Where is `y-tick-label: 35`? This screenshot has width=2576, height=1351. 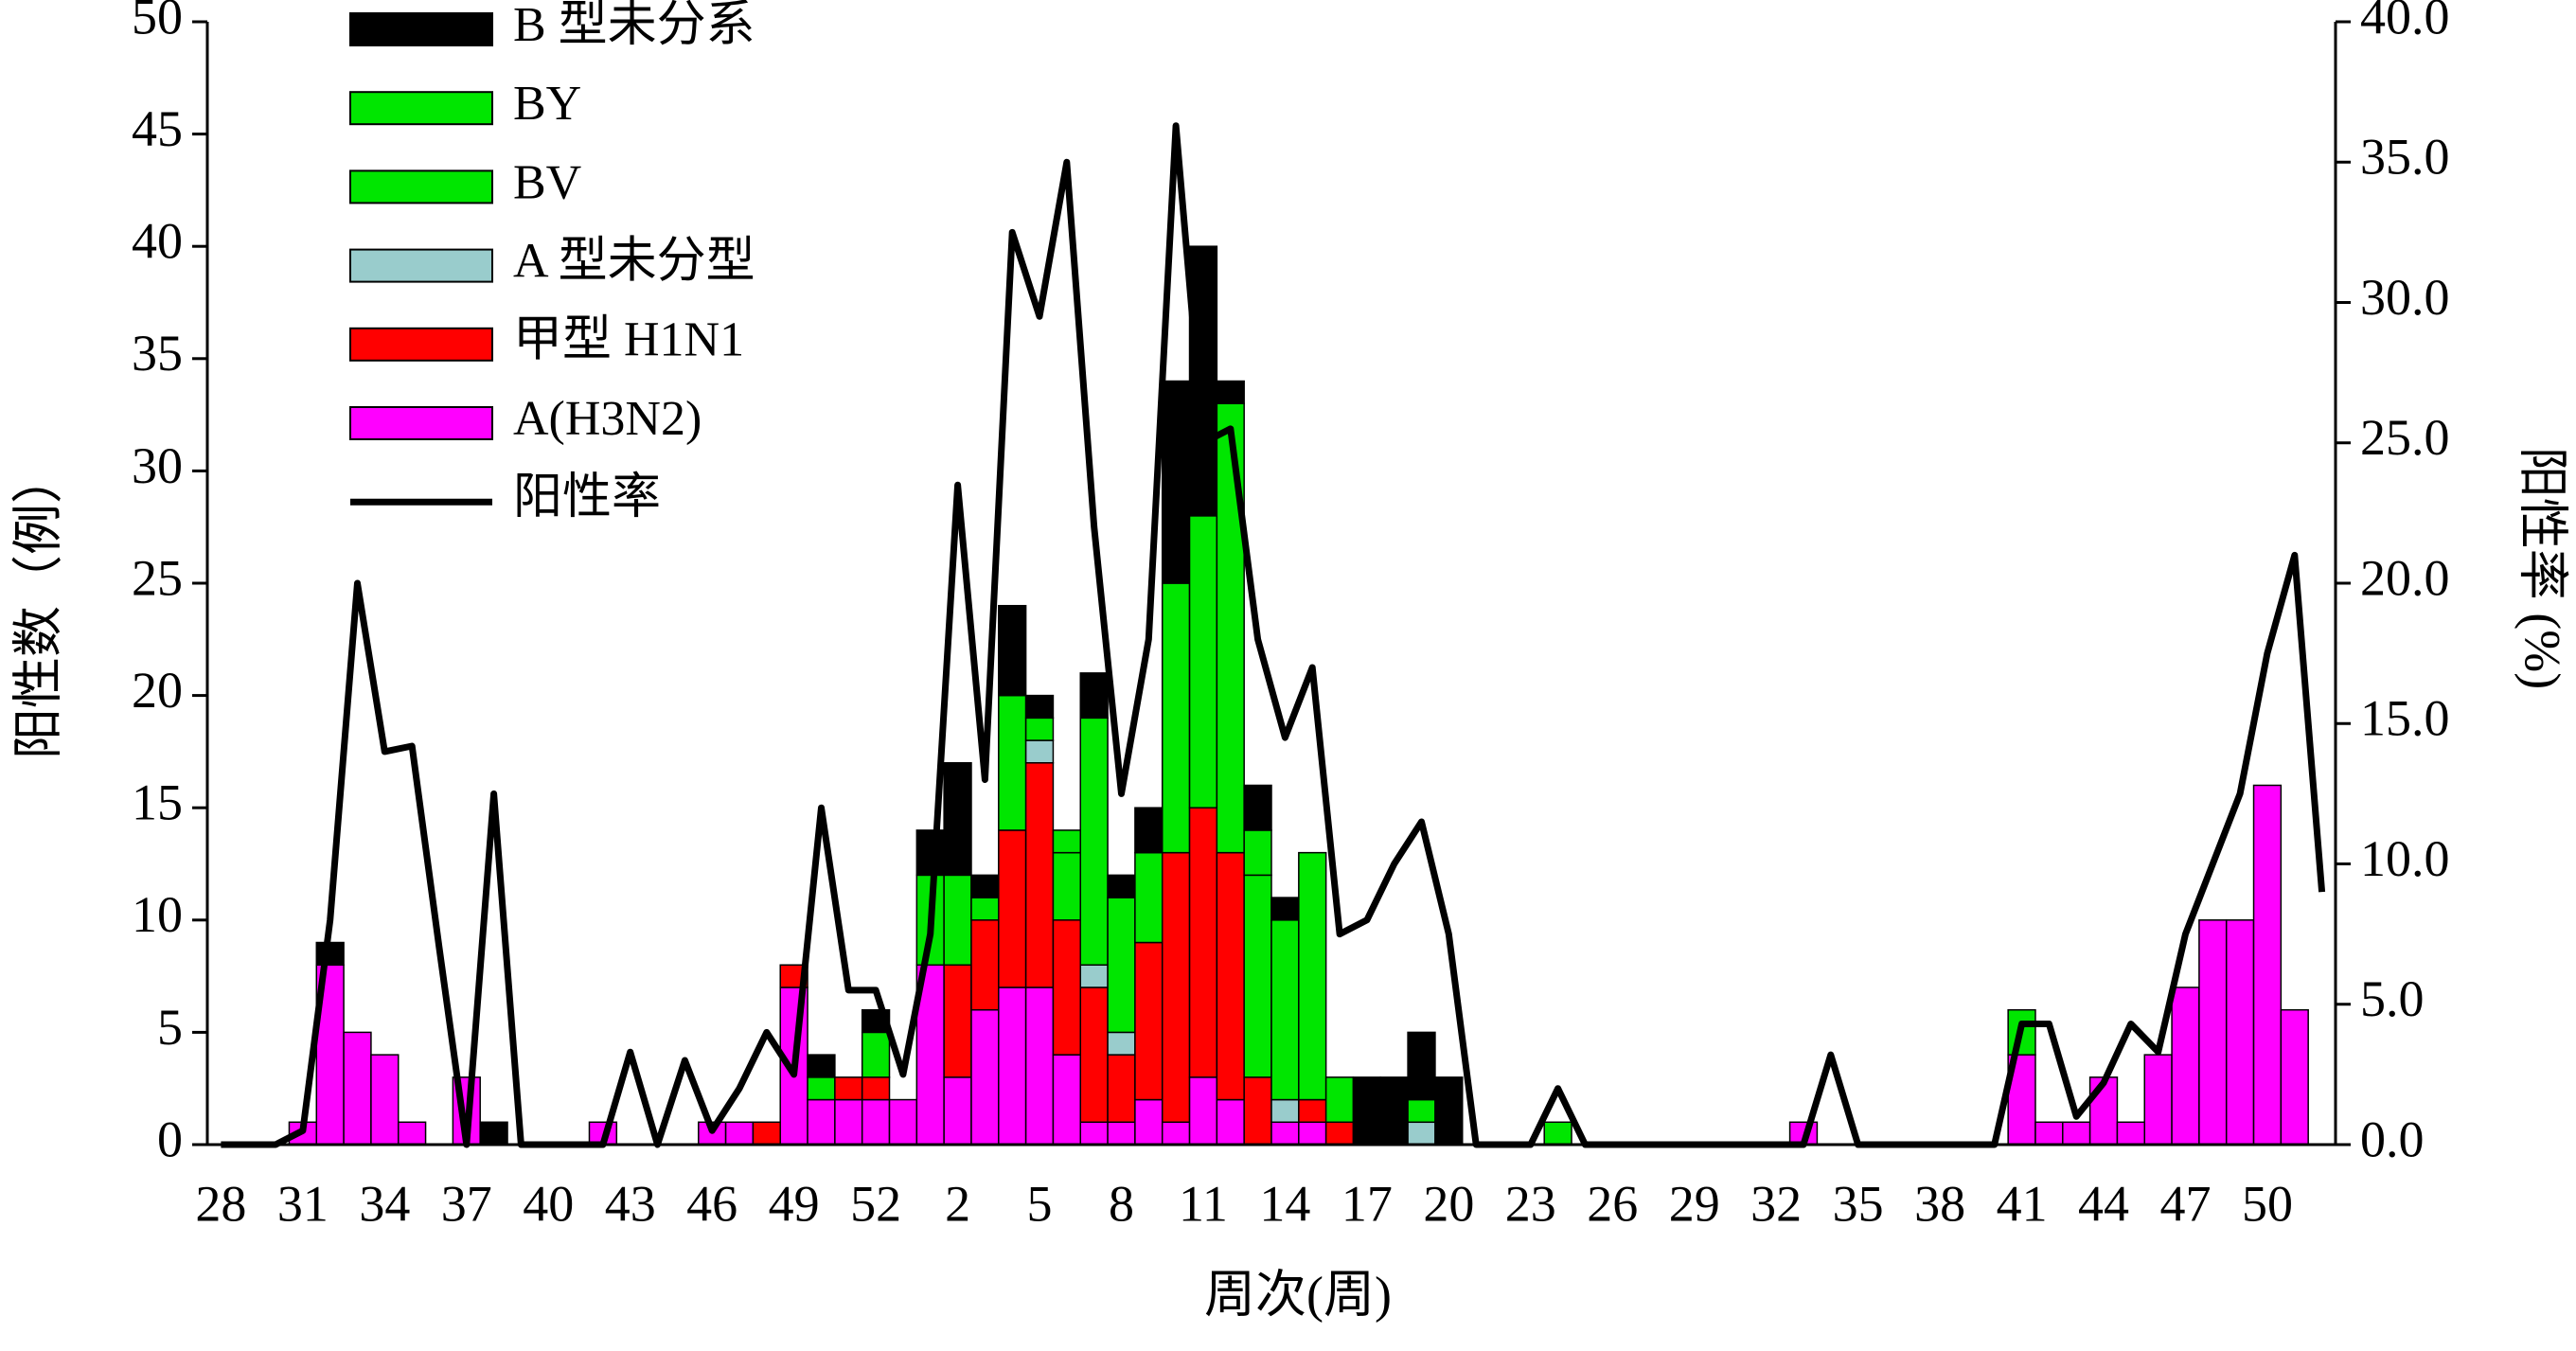 y-tick-label: 35 is located at coordinates (158, 353).